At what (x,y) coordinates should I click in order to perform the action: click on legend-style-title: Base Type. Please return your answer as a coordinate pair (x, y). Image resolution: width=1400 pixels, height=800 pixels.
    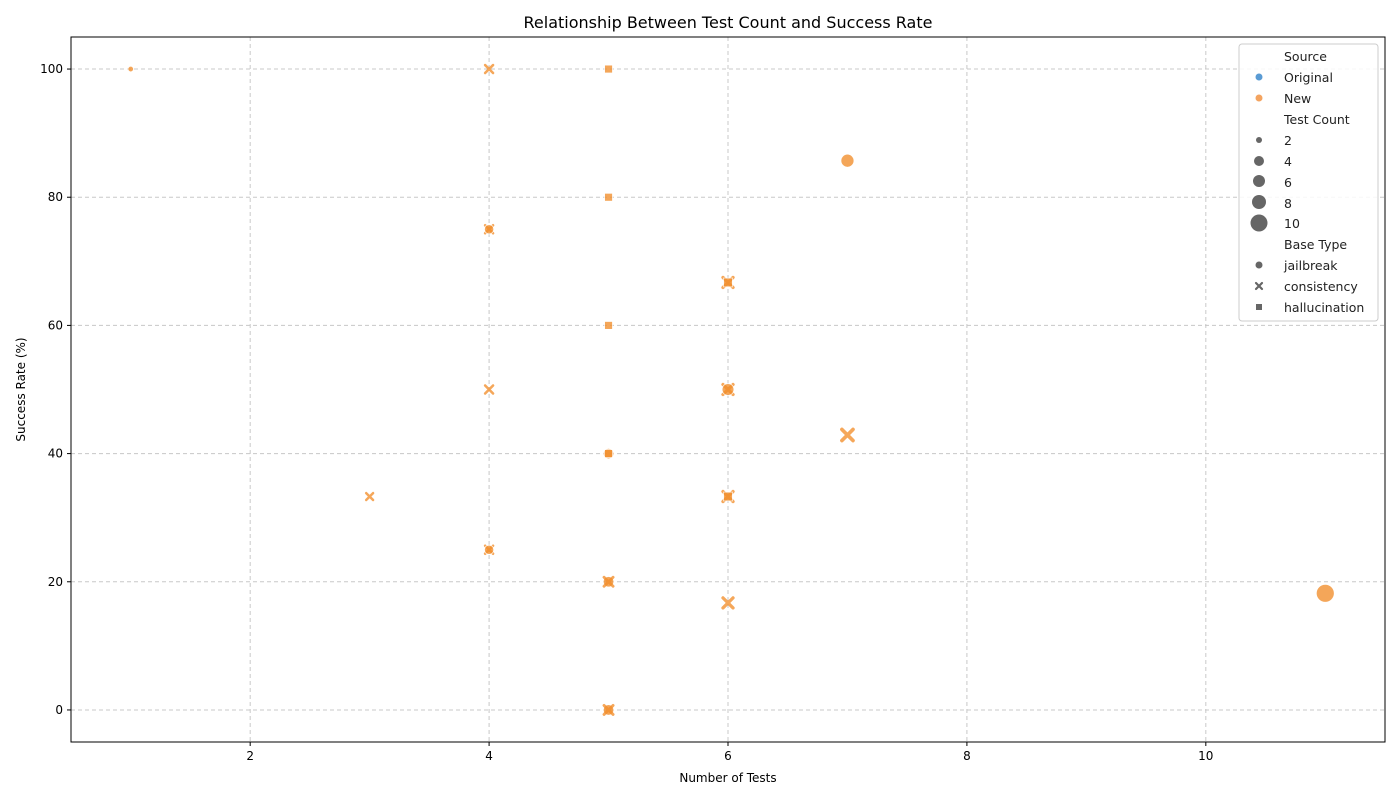
    Looking at the image, I should click on (1315, 244).